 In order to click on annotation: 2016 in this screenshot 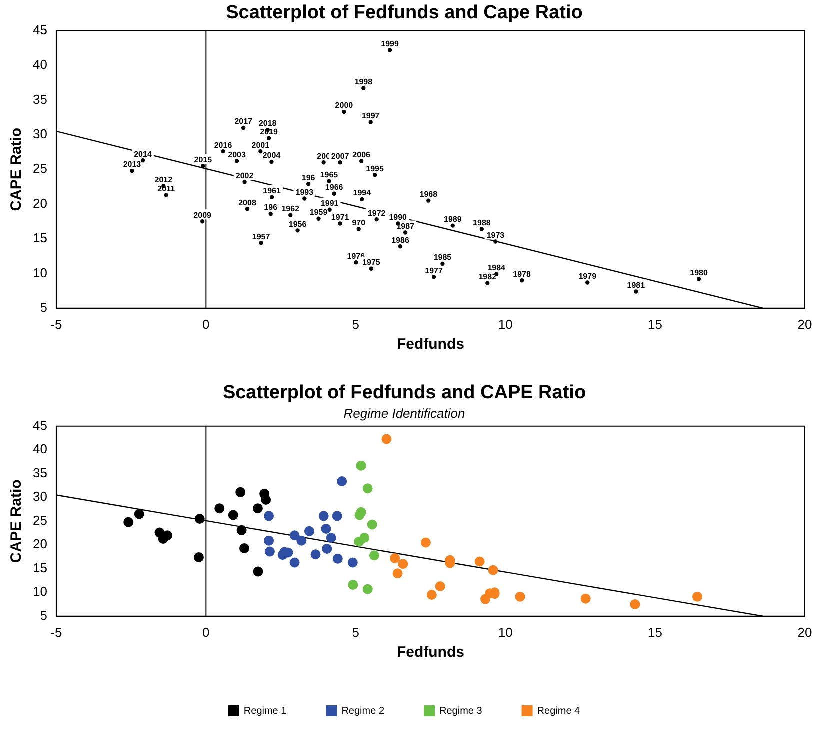, I will do `click(223, 145)`.